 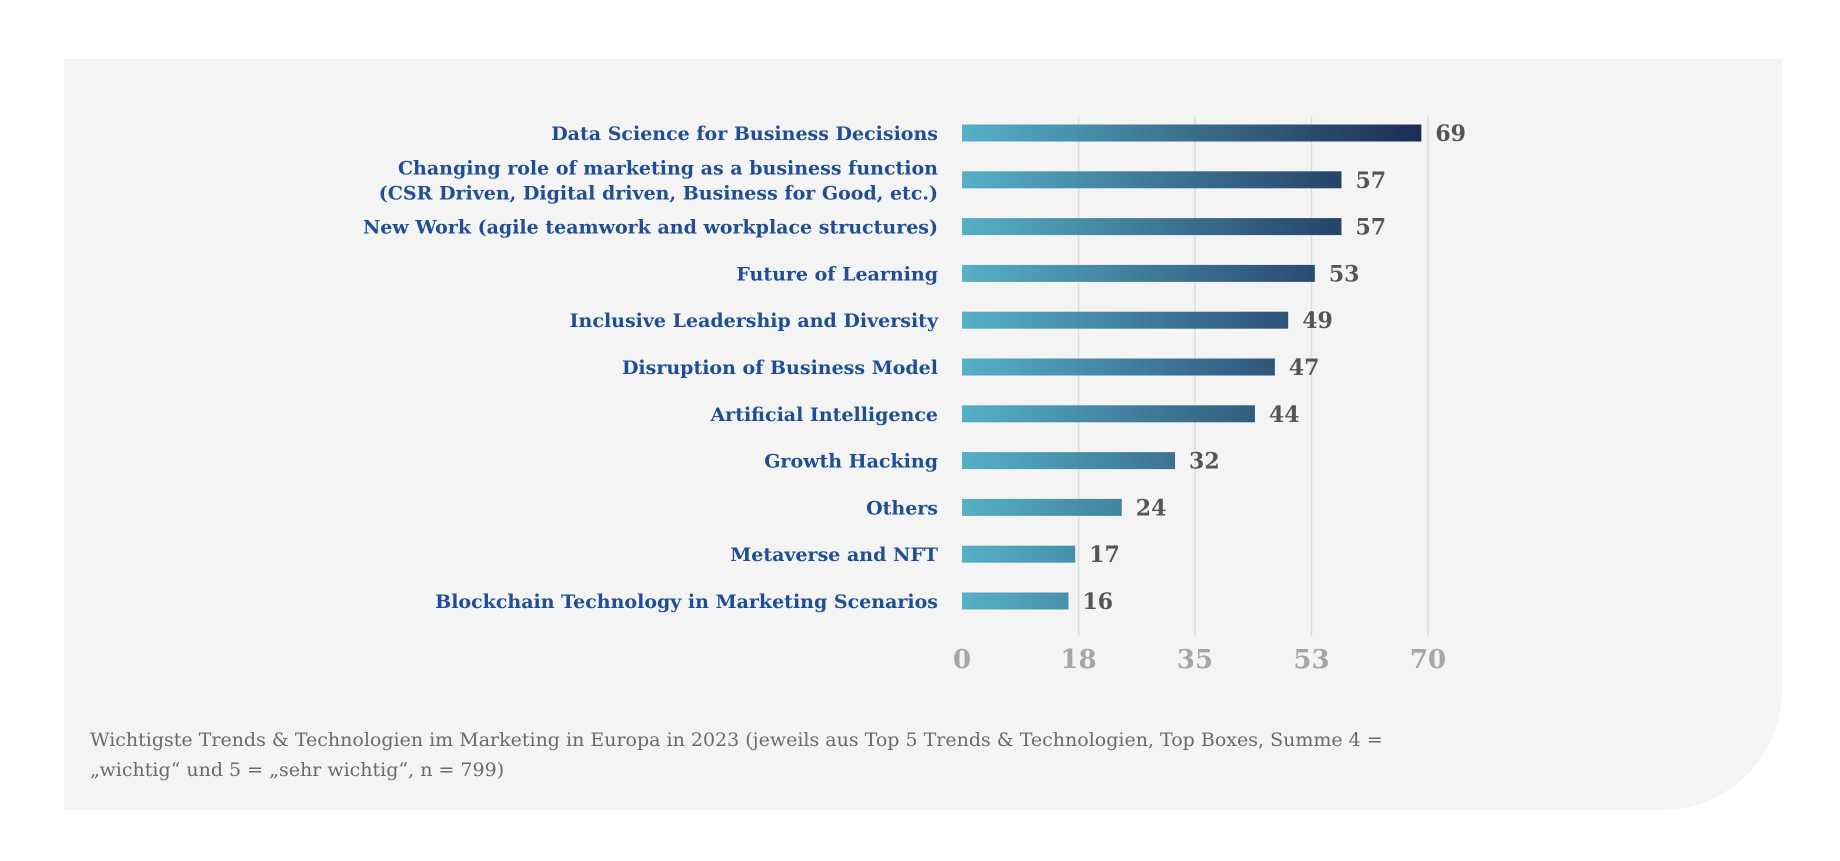 I want to click on category-label-line: Artificial Intelligence, so click(x=823, y=415).